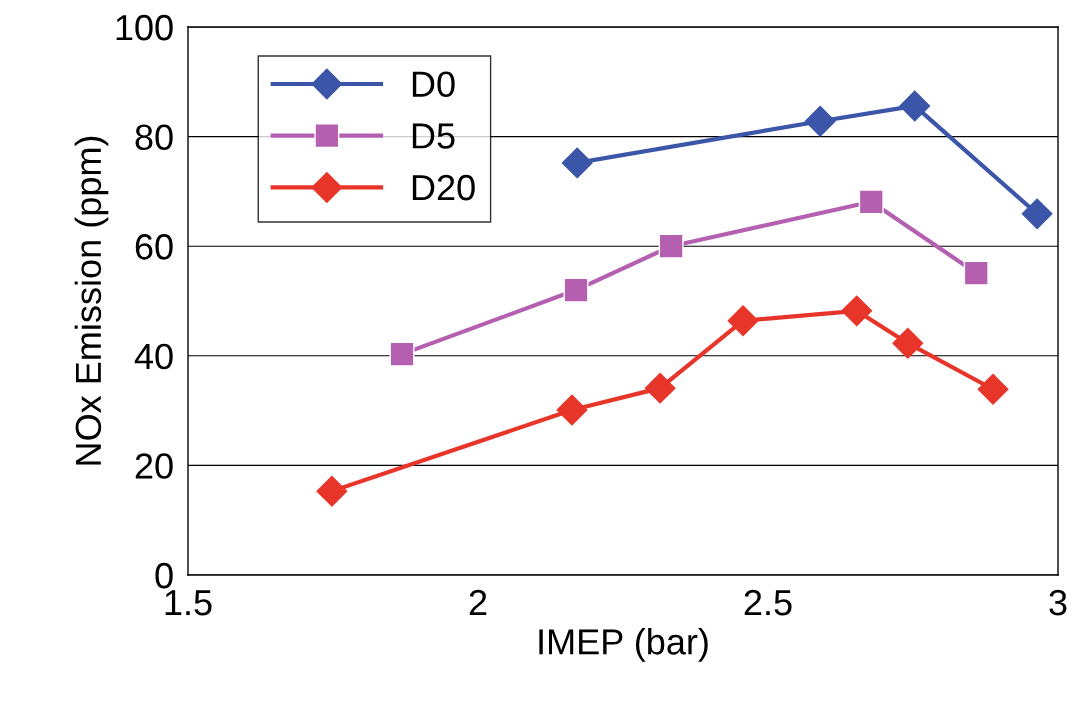 This screenshot has width=1081, height=719. What do you see at coordinates (433, 136) in the screenshot?
I see `legend-label: D5` at bounding box center [433, 136].